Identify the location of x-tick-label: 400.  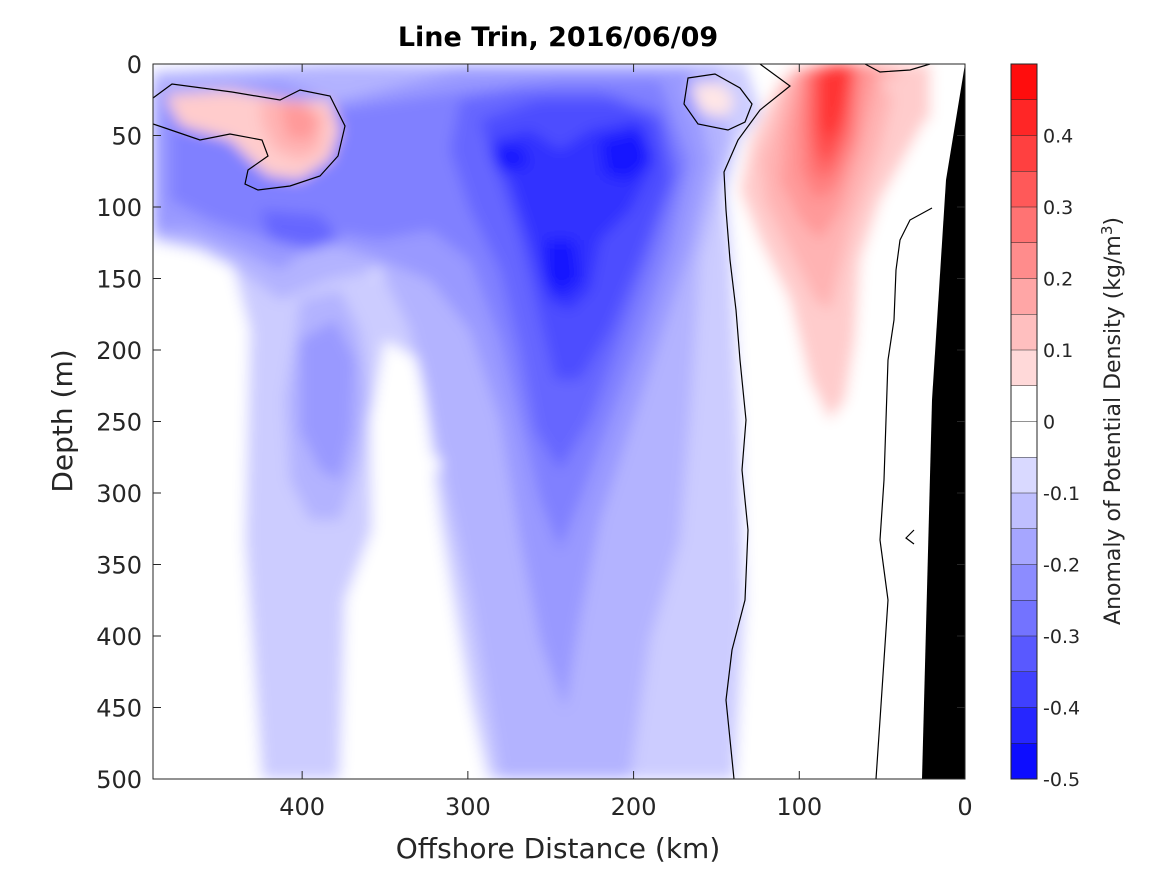
(302, 807).